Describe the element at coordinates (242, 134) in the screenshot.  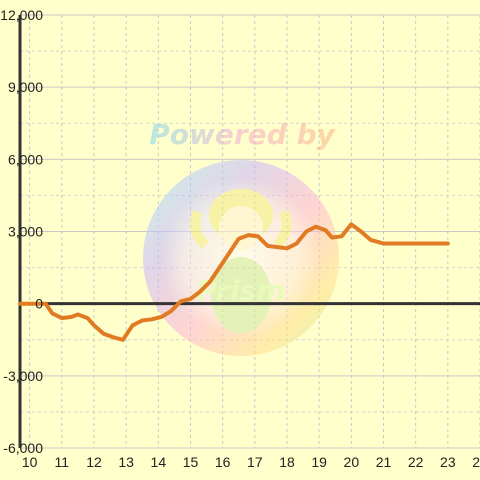
I see `watermark-text: Powered by` at that location.